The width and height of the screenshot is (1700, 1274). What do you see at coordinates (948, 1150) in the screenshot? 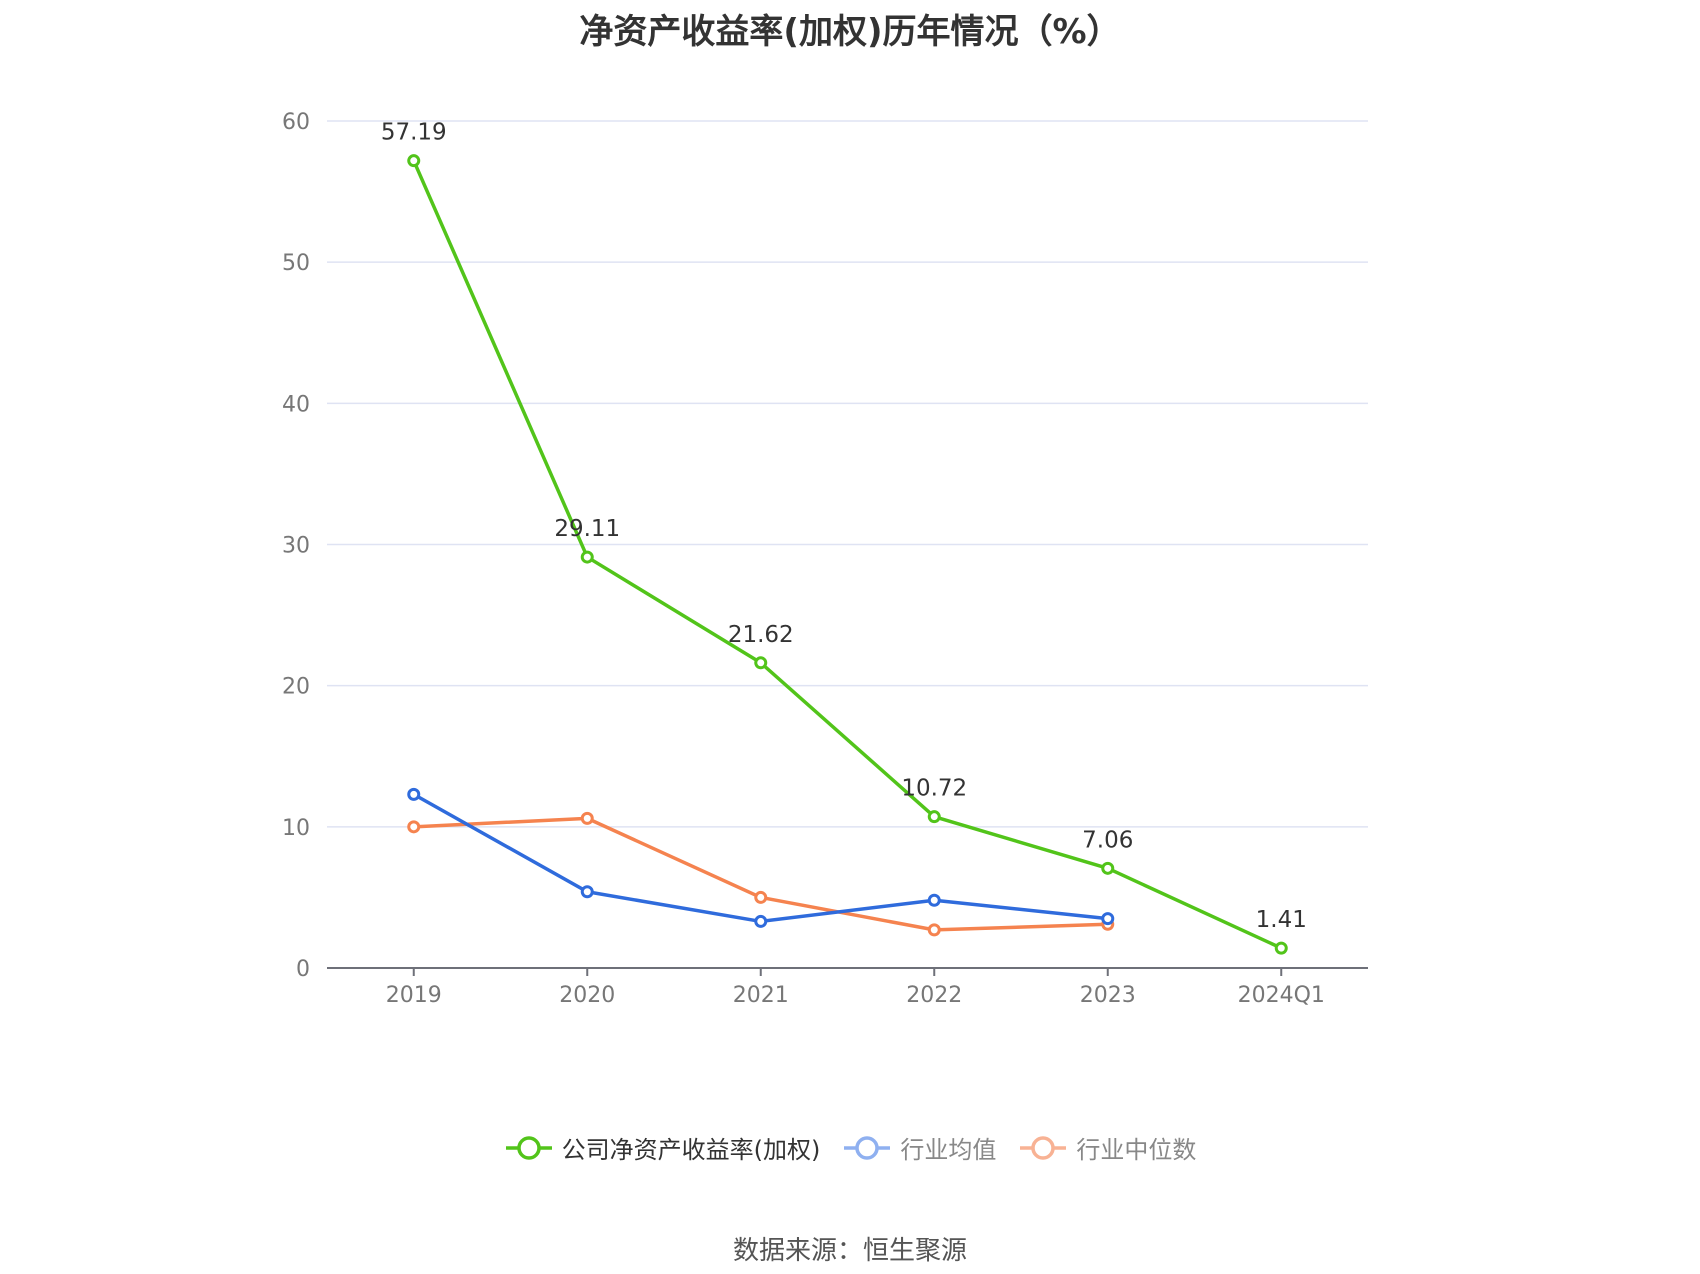
I see `legend-label: 行业均值` at bounding box center [948, 1150].